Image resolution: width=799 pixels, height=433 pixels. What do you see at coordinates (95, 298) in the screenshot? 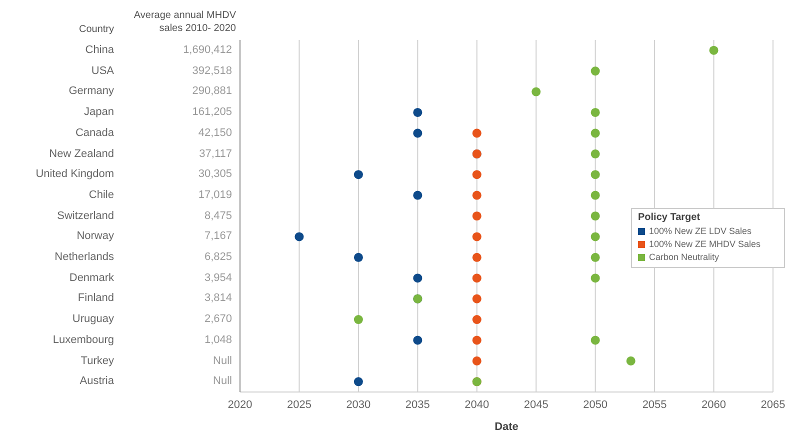
I see `category-label: Finland` at bounding box center [95, 298].